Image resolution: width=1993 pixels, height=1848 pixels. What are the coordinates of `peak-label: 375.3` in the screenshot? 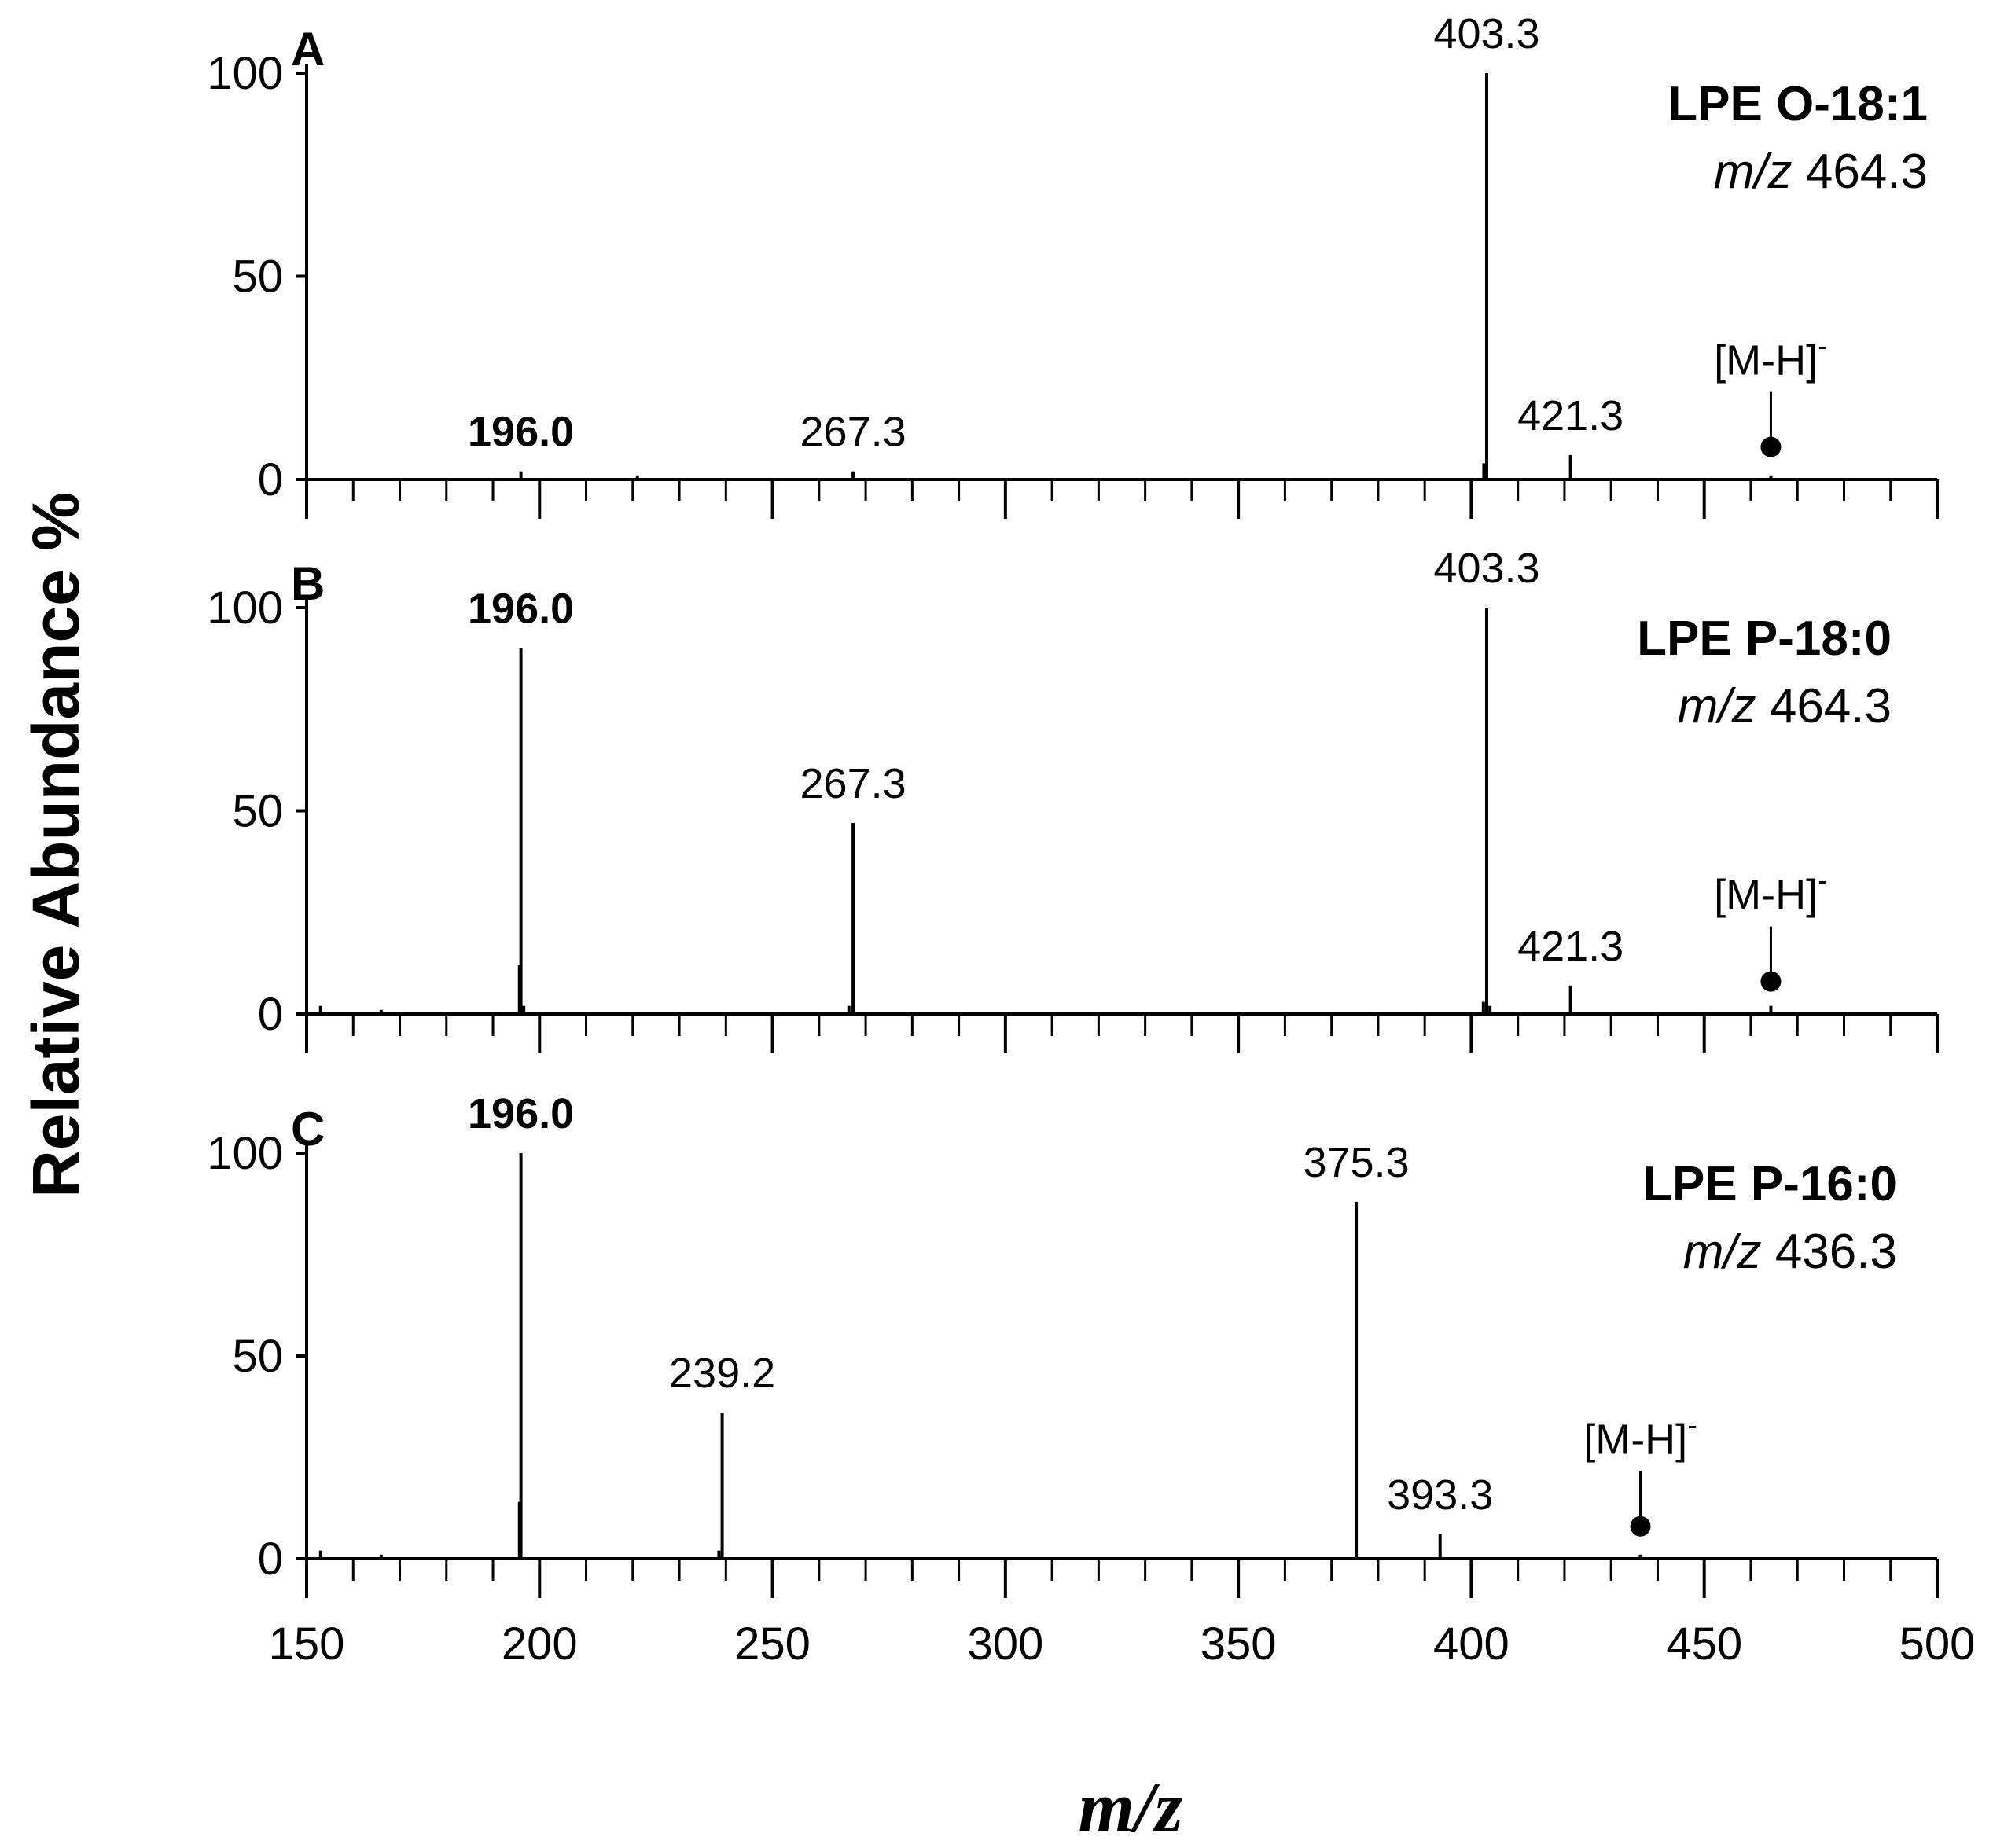 It's located at (1356, 1162).